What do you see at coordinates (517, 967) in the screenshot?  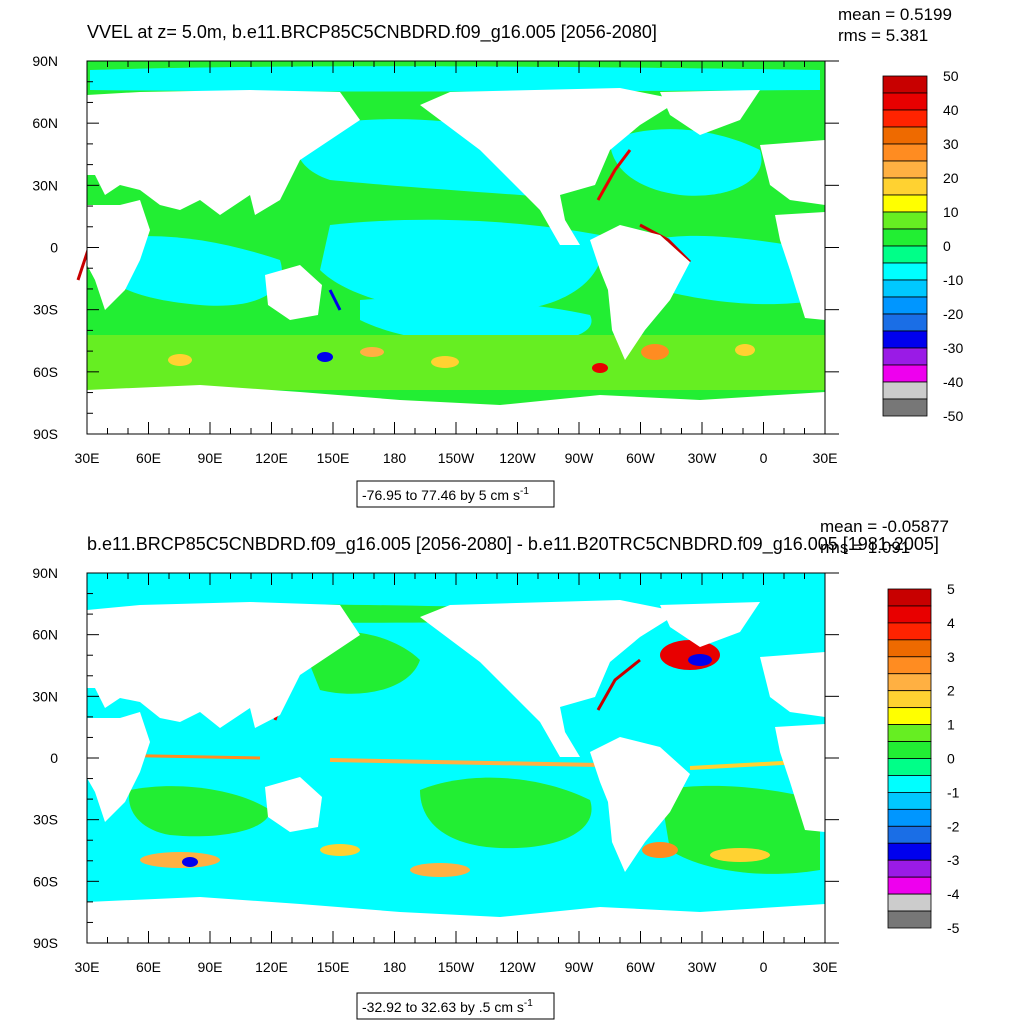 I see `bottom-xtick-label: 120W` at bounding box center [517, 967].